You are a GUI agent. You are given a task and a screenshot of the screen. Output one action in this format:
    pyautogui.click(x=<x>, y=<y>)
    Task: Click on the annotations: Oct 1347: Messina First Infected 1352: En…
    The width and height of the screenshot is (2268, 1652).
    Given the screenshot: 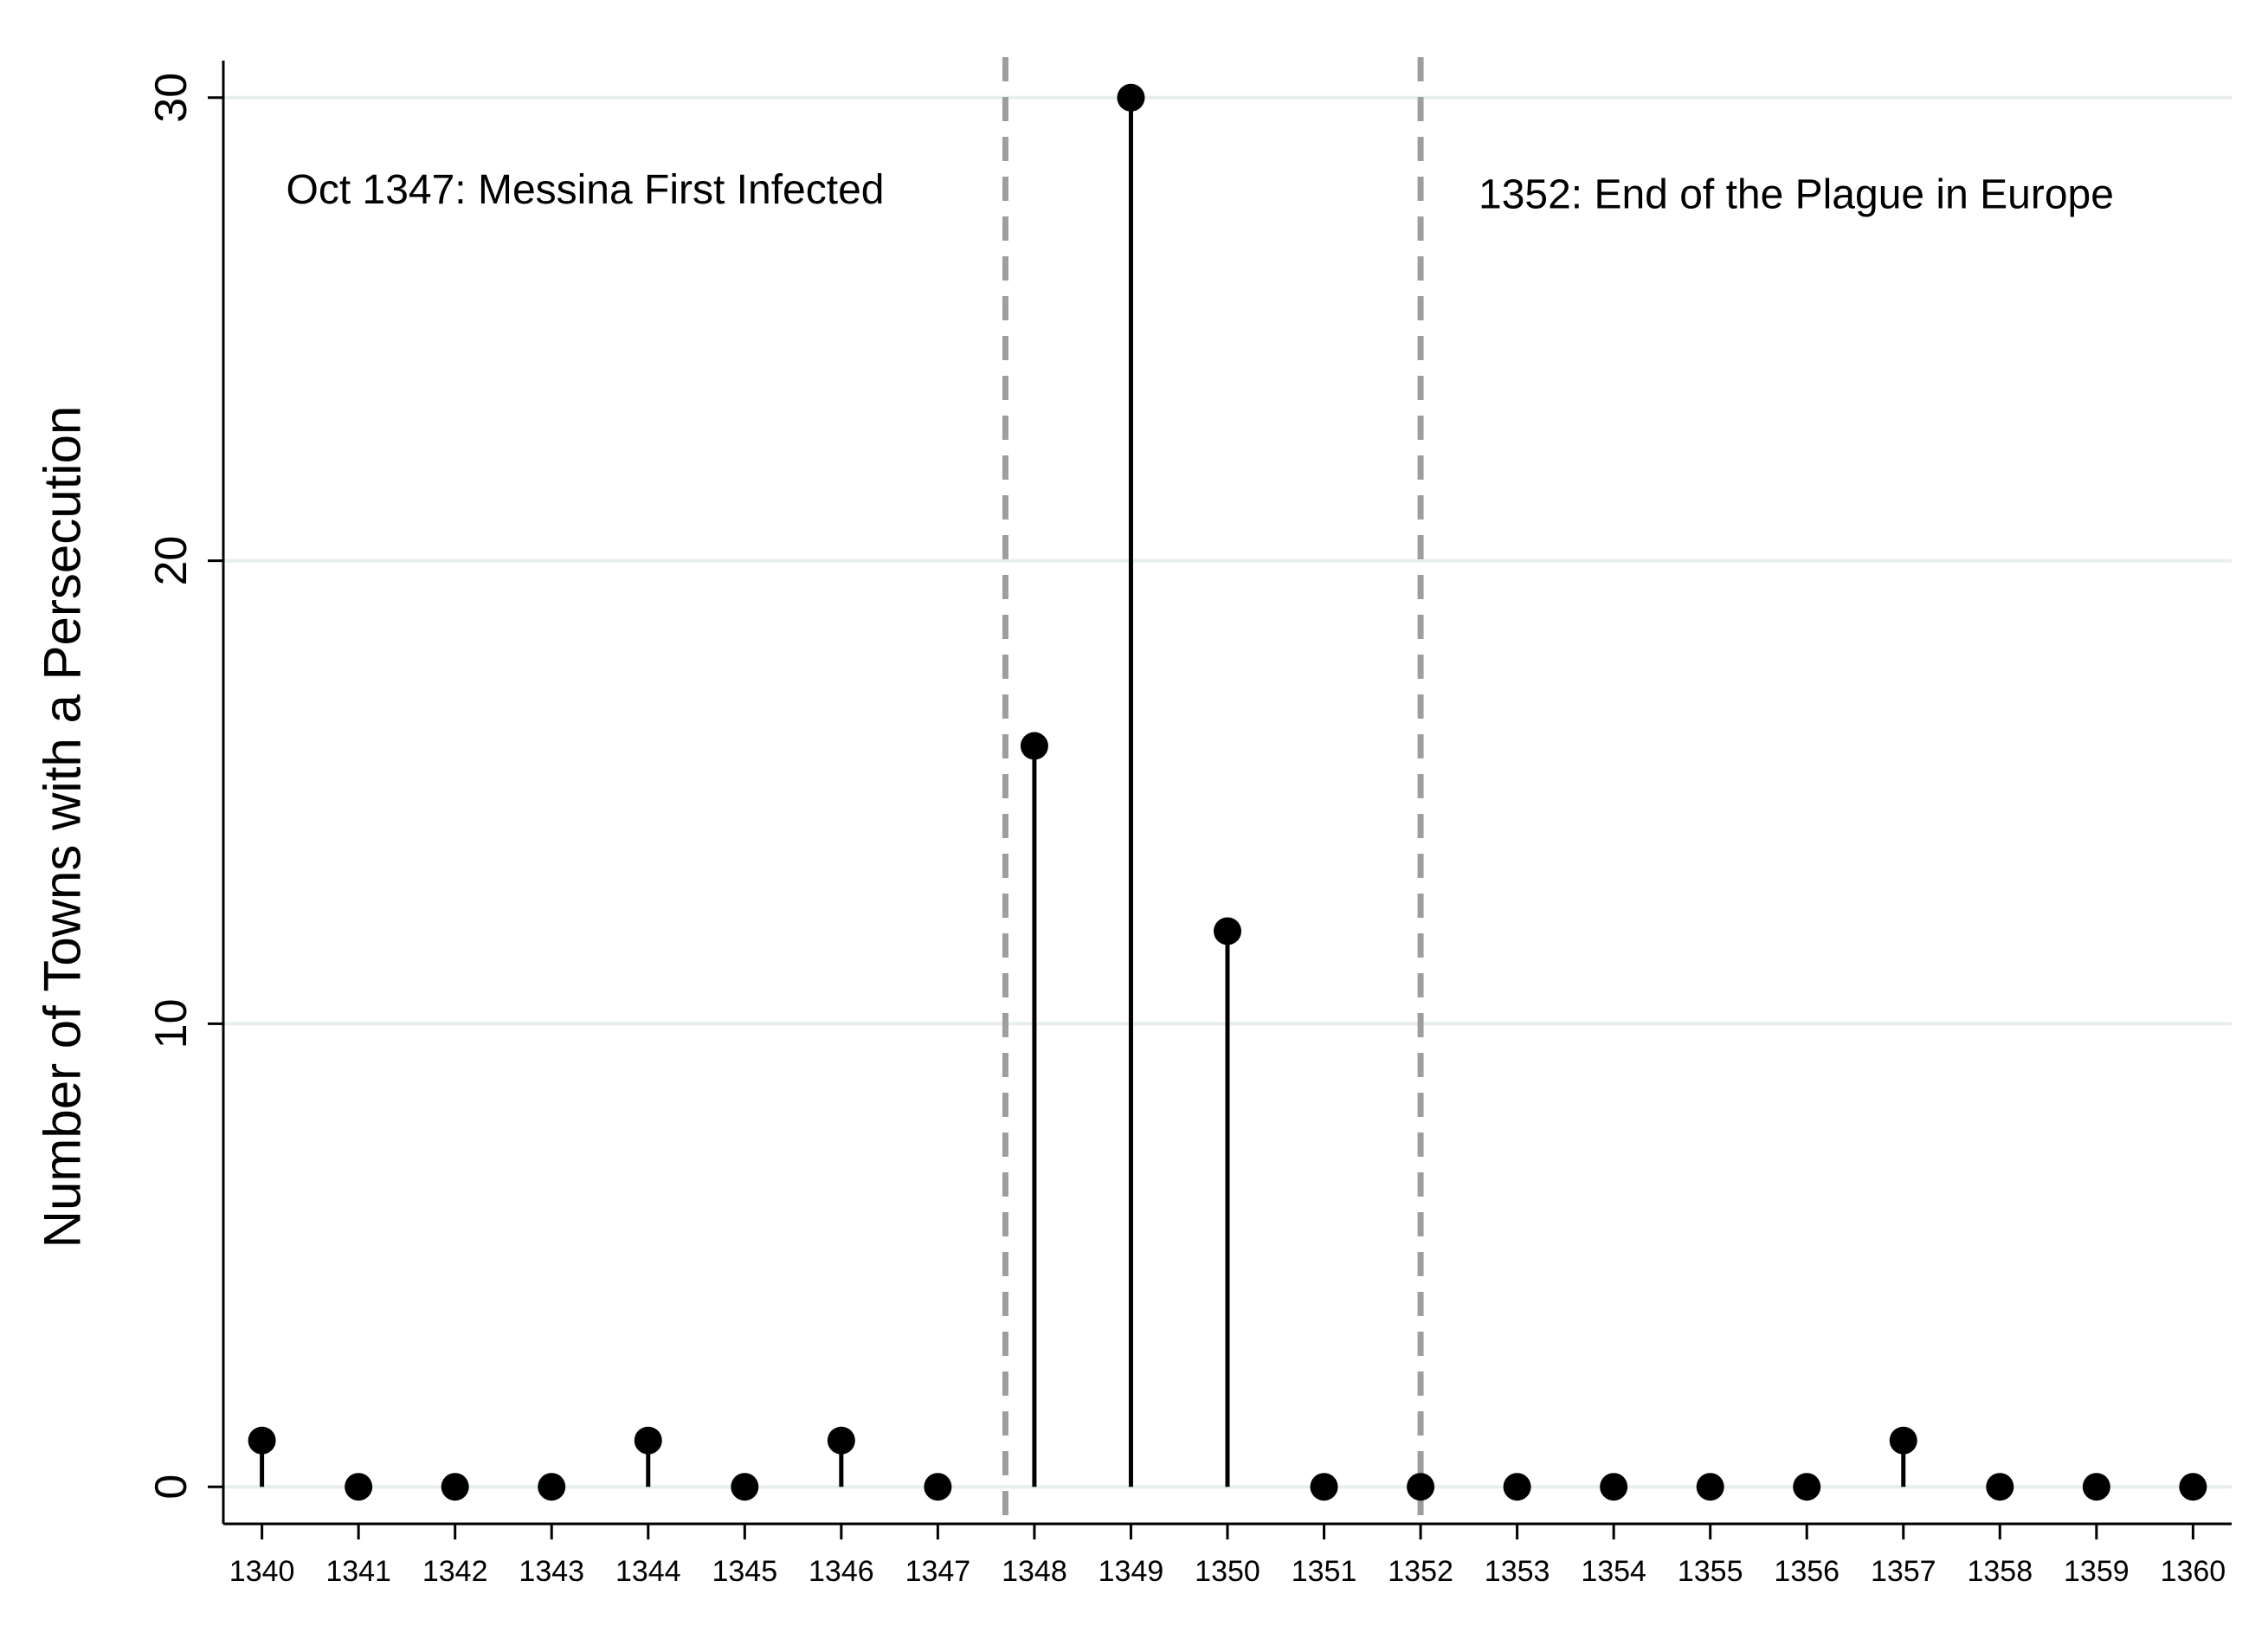 What is the action you would take?
    pyautogui.click(x=1200, y=192)
    